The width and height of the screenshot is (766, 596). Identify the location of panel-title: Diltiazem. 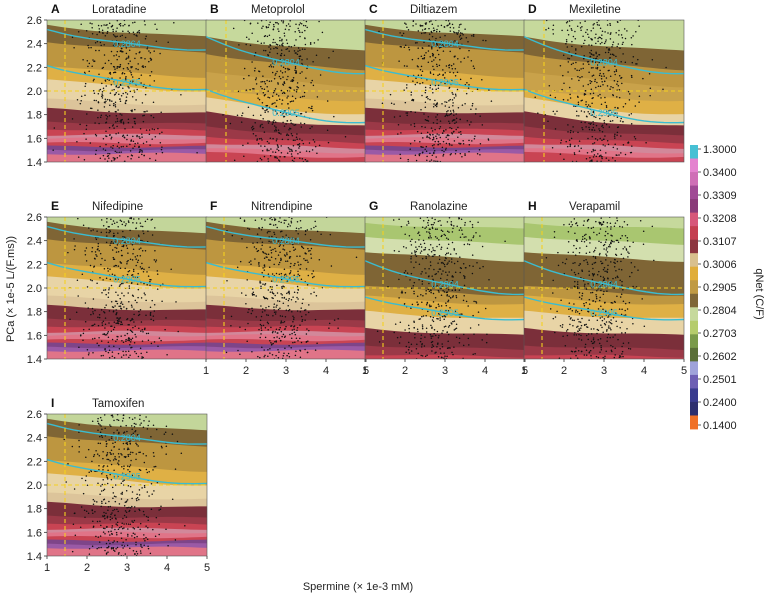
(433, 10).